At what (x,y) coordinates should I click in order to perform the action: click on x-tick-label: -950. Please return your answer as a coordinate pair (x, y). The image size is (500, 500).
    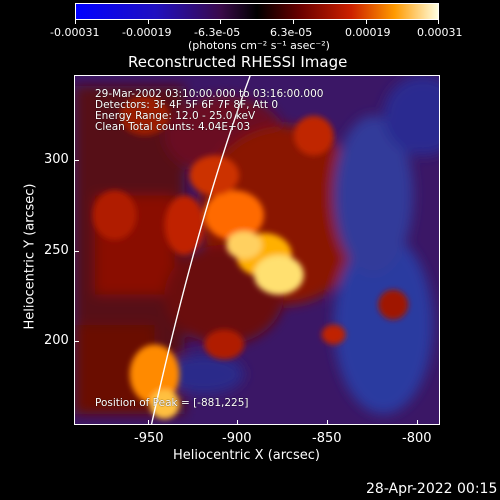
    Looking at the image, I should click on (149, 438).